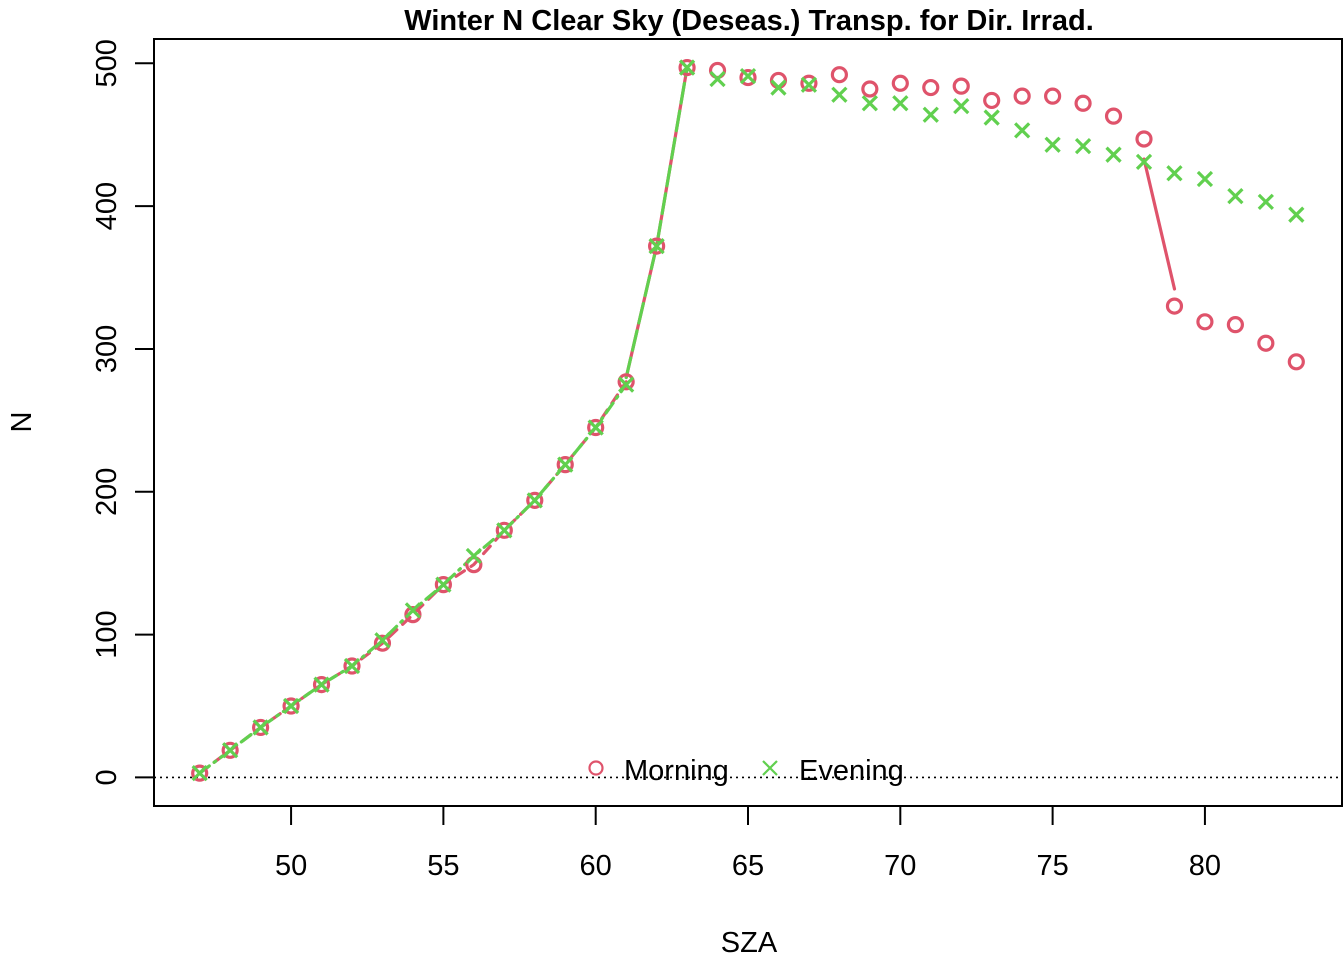  Describe the element at coordinates (770, 768) in the screenshot. I see `legend-evening-marker` at that location.